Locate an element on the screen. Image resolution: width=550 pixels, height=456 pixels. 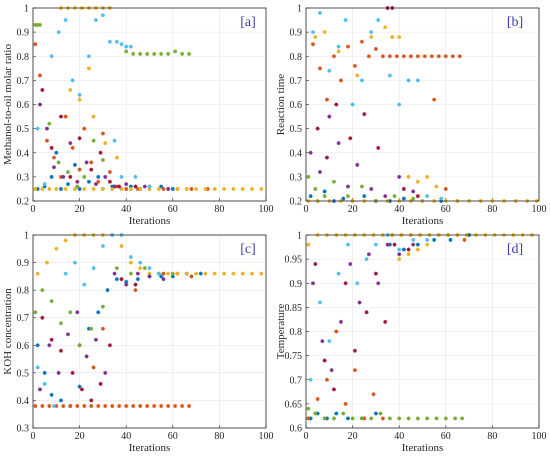
x-tick-label: 80 is located at coordinates (492, 436).